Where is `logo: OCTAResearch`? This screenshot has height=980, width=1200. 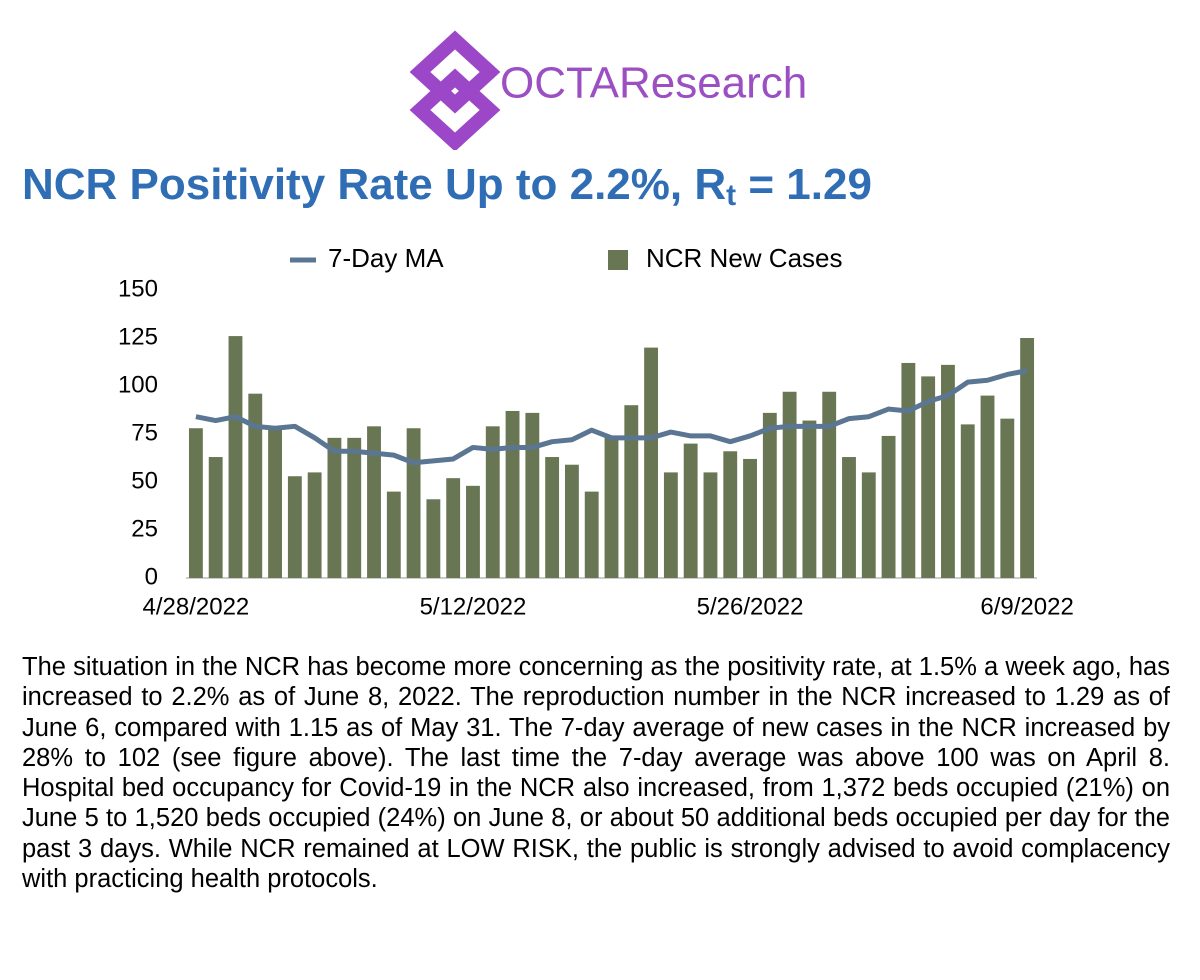
logo: OCTAResearch is located at coordinates (608, 90).